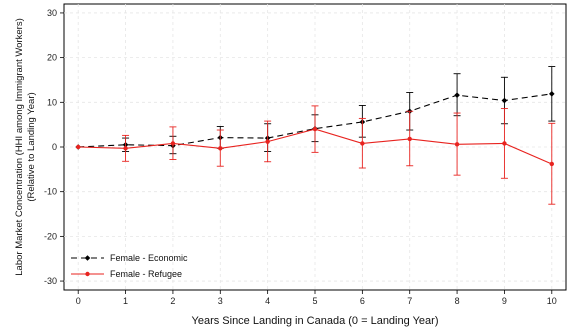 This screenshot has width=575, height=331. Describe the element at coordinates (78, 301) in the screenshot. I see `x-tick-label: 0` at that location.